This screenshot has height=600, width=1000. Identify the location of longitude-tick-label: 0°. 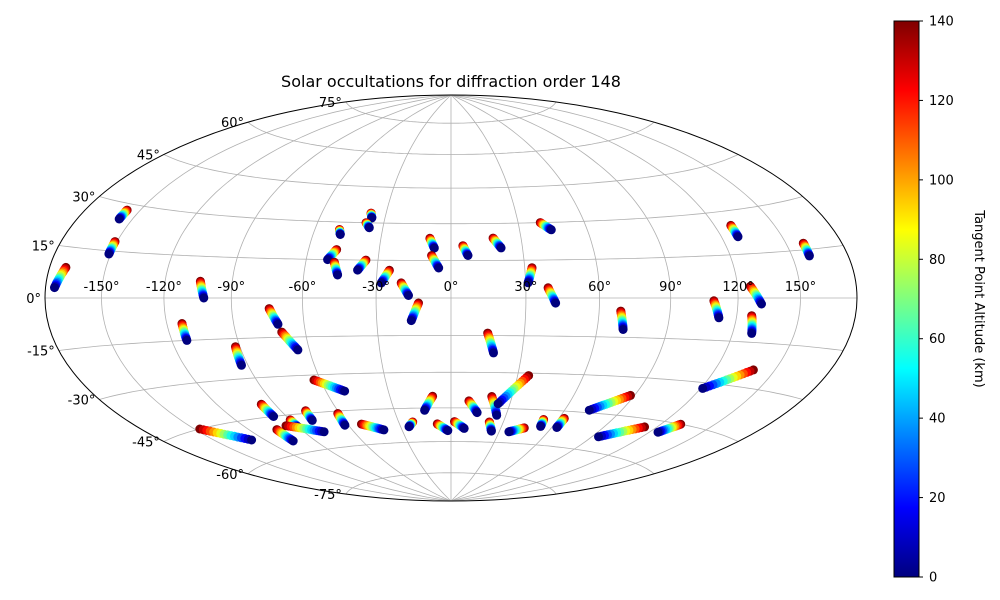
(451, 287).